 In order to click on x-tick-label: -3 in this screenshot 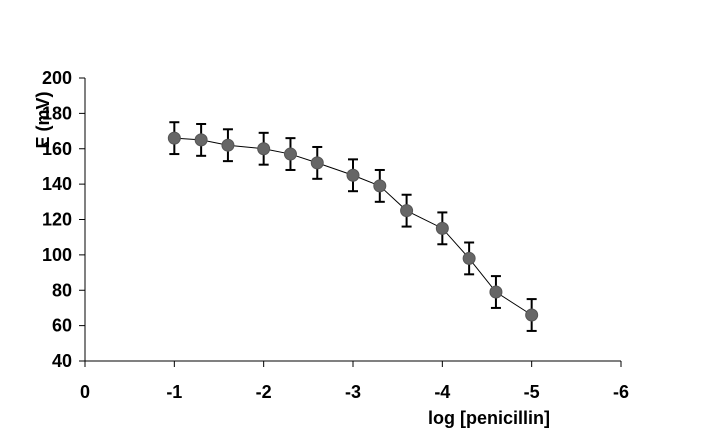, I will do `click(353, 392)`.